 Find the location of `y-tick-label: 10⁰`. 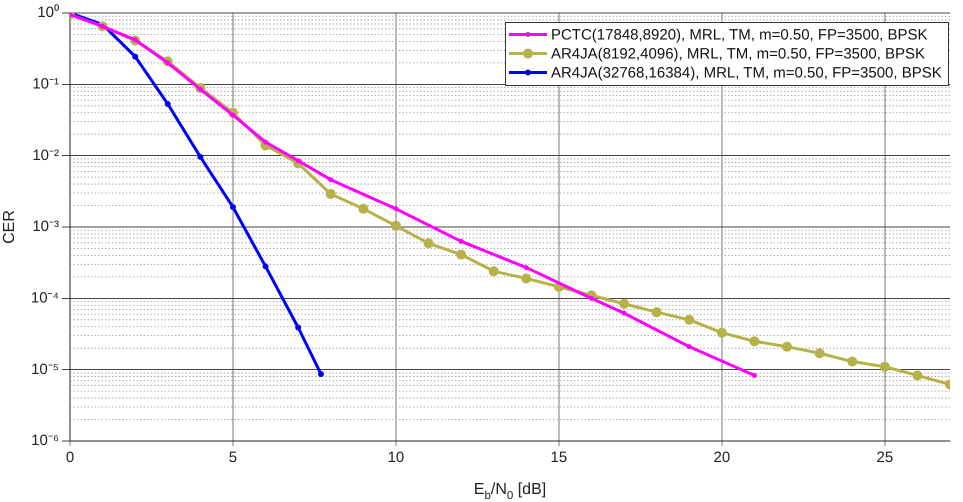

y-tick-label: 10⁰ is located at coordinates (48, 13).